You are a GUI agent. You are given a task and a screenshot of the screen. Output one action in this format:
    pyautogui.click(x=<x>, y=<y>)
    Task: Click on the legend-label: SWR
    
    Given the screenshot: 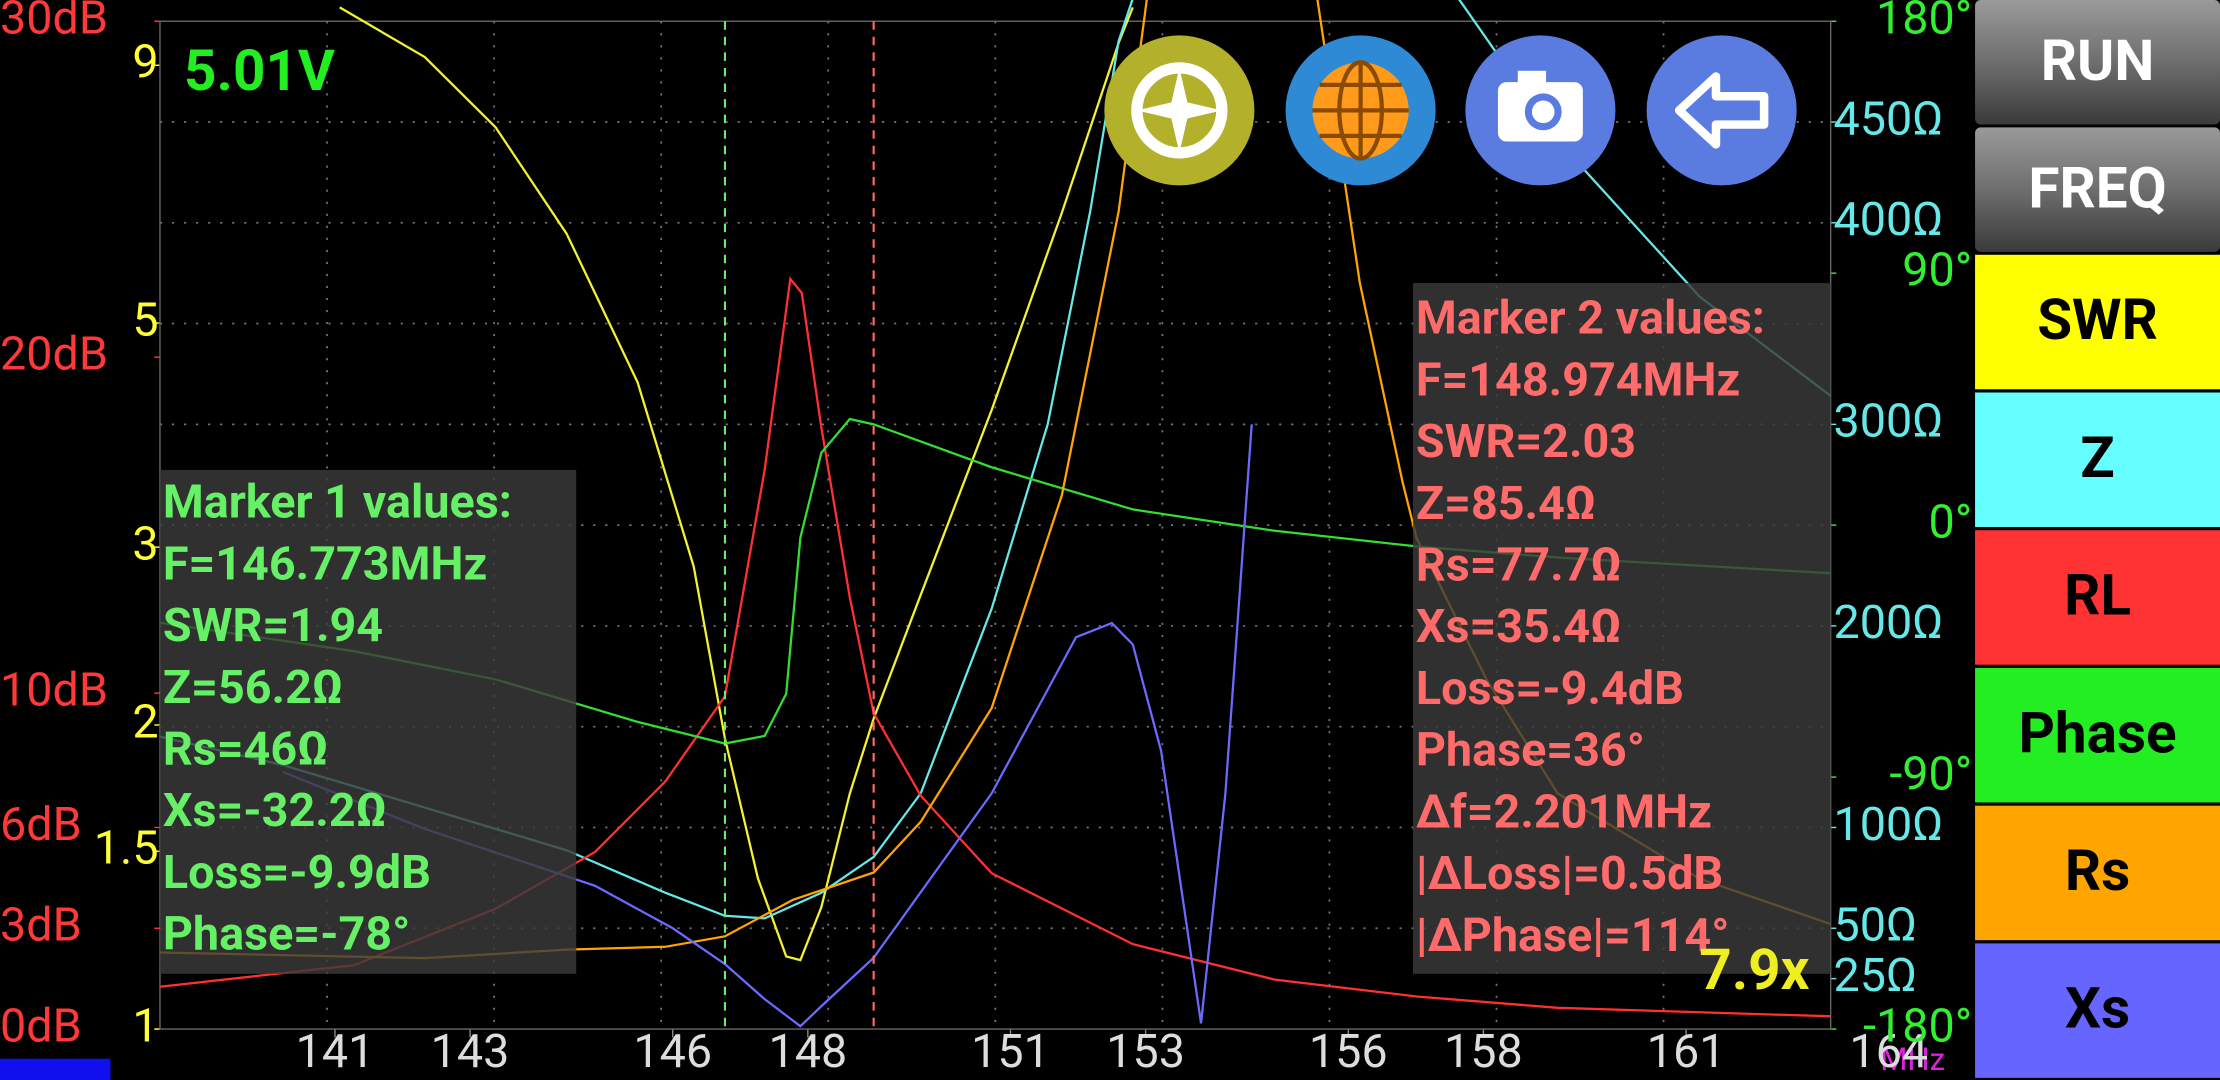 What is the action you would take?
    pyautogui.click(x=2097, y=319)
    